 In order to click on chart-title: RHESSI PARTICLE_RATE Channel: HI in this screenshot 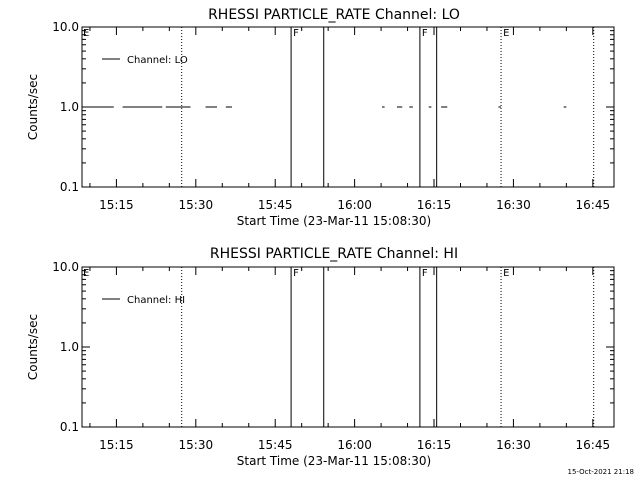, I will do `click(334, 254)`.